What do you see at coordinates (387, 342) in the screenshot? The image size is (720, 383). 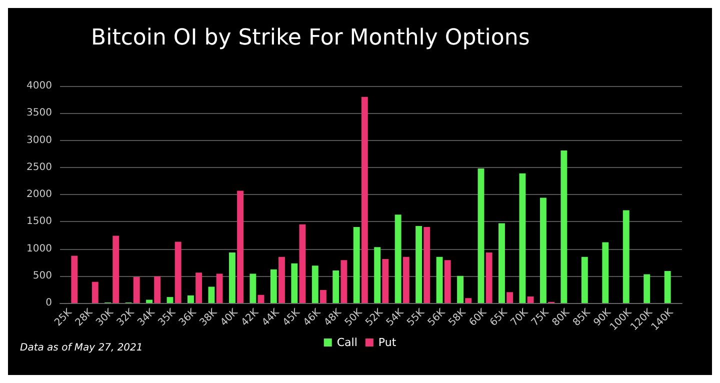 I see `legend-label: Put` at bounding box center [387, 342].